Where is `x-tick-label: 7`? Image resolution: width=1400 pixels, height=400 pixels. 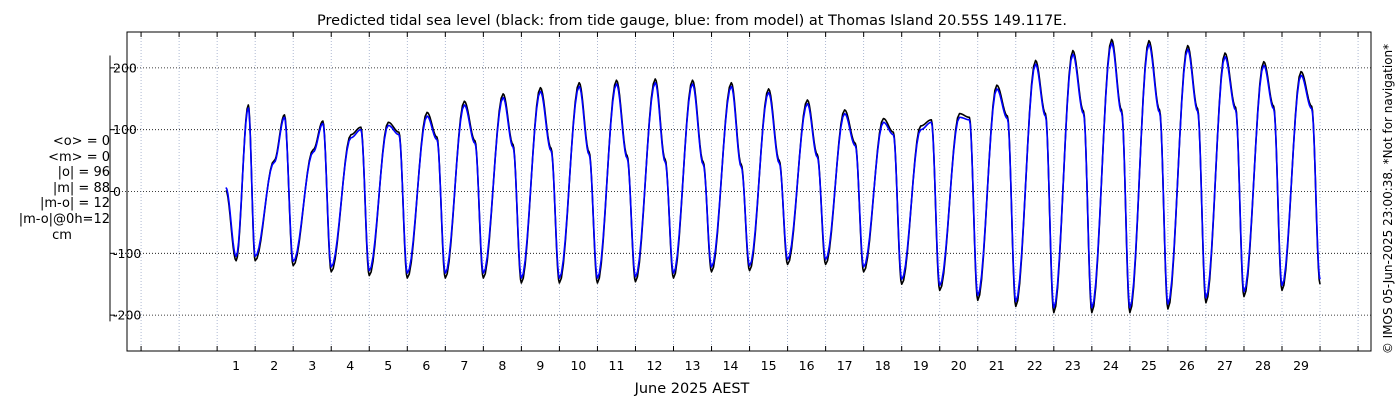
x-tick-label: 7 is located at coordinates (464, 365).